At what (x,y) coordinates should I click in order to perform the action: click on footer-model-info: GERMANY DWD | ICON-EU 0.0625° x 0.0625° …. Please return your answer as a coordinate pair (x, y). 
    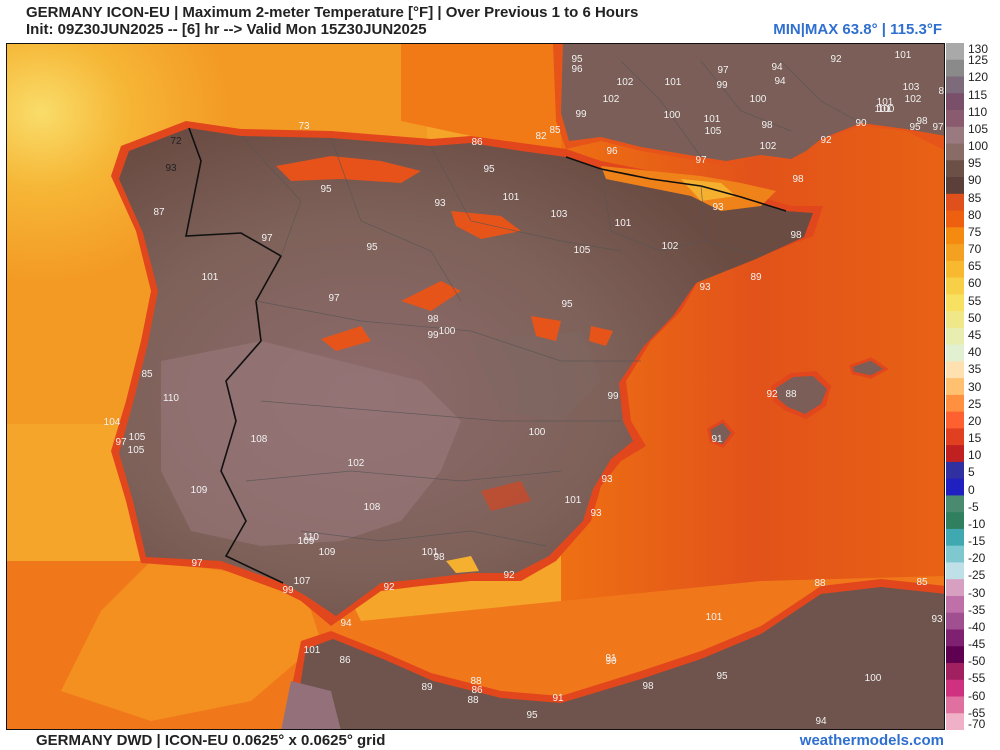
    Looking at the image, I should click on (211, 740).